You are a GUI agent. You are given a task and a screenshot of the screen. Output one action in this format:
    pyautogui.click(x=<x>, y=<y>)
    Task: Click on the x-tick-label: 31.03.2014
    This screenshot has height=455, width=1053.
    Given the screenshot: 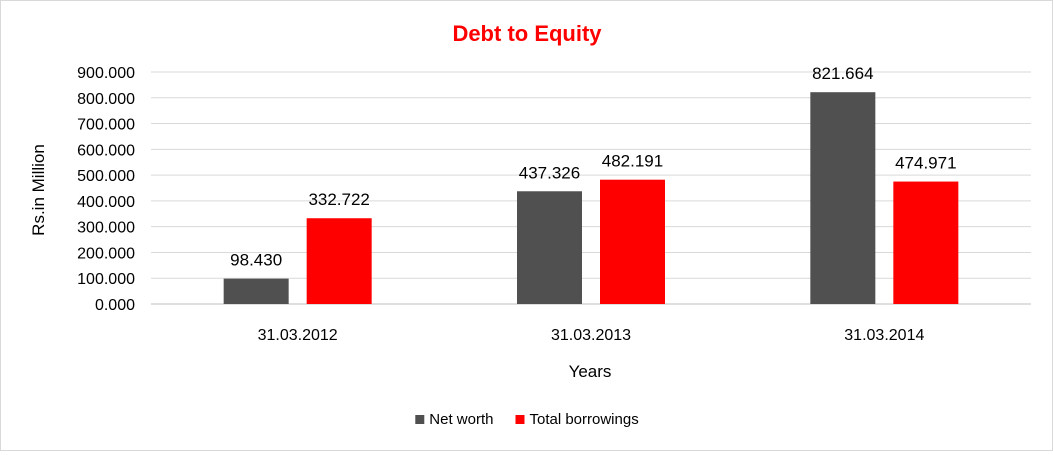 What is the action you would take?
    pyautogui.click(x=884, y=335)
    